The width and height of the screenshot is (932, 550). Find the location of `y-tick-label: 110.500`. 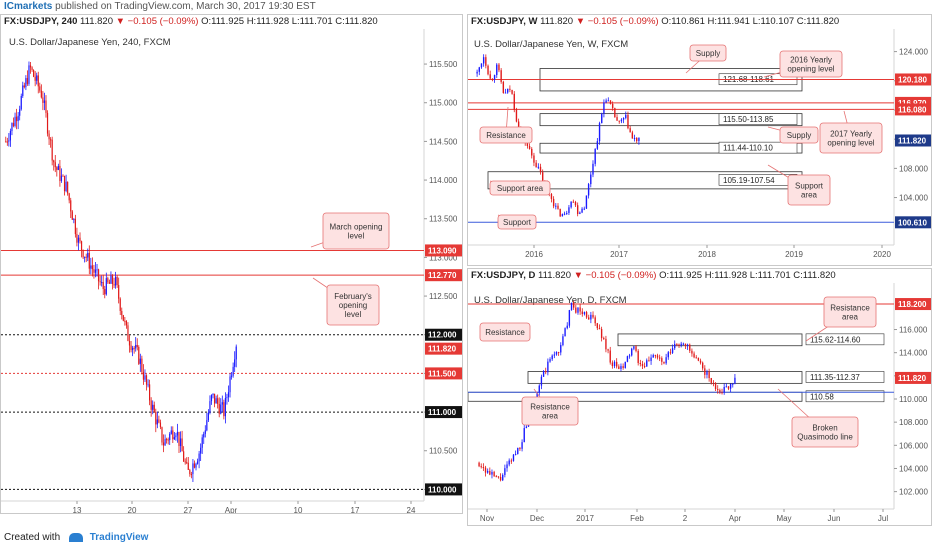

y-tick-label: 110.500 is located at coordinates (443, 451).